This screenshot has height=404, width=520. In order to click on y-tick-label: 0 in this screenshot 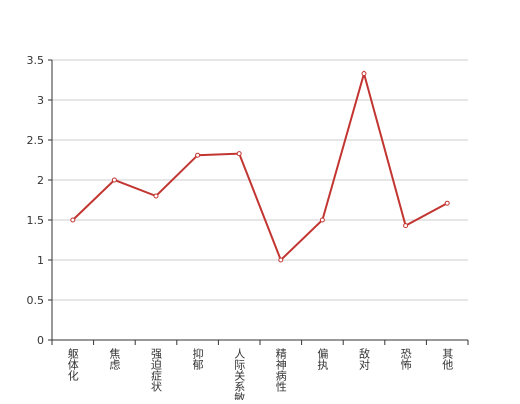, I will do `click(40, 340)`.